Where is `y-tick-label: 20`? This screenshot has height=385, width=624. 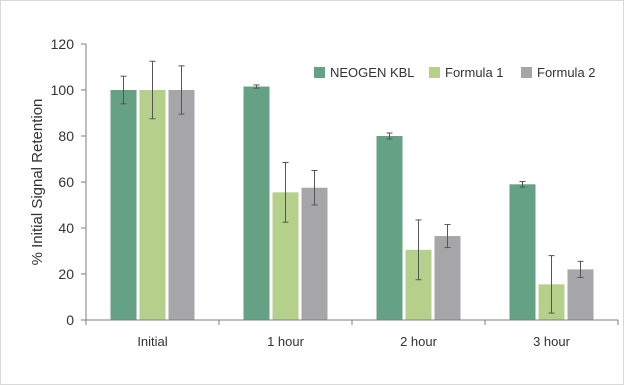
y-tick-label: 20 is located at coordinates (66, 274).